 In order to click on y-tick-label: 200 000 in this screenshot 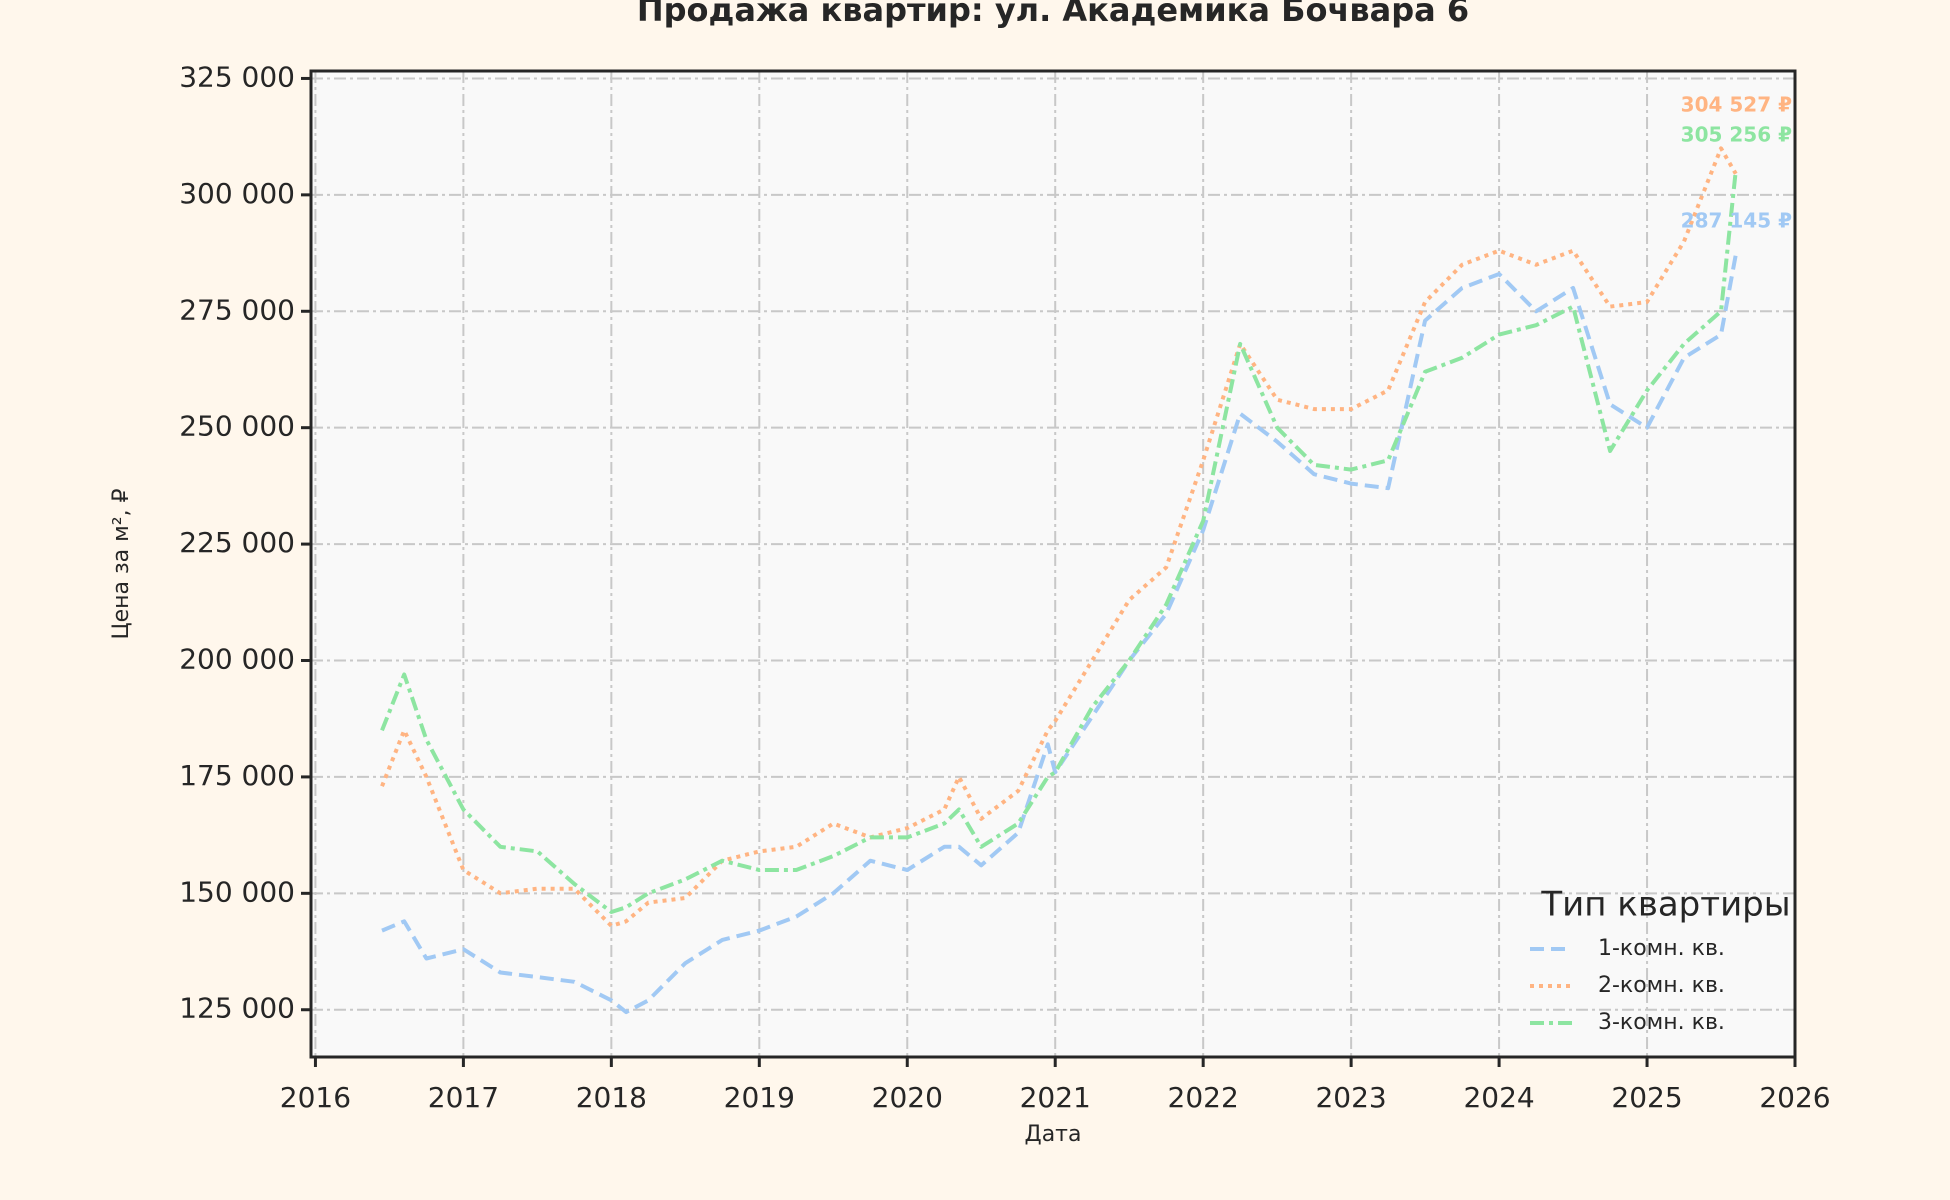, I will do `click(237, 659)`.